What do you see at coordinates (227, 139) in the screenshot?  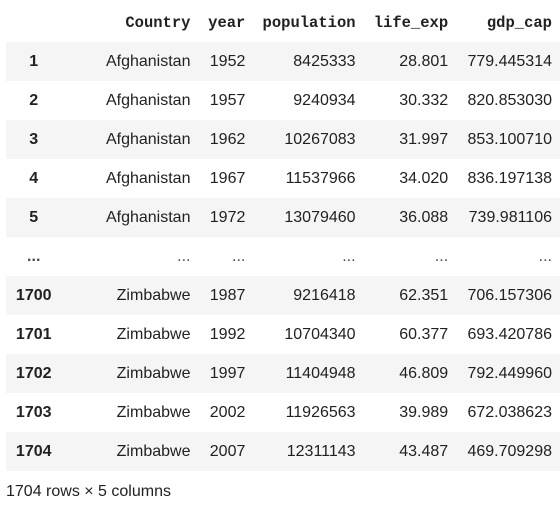 I see `cell-year: 1962` at bounding box center [227, 139].